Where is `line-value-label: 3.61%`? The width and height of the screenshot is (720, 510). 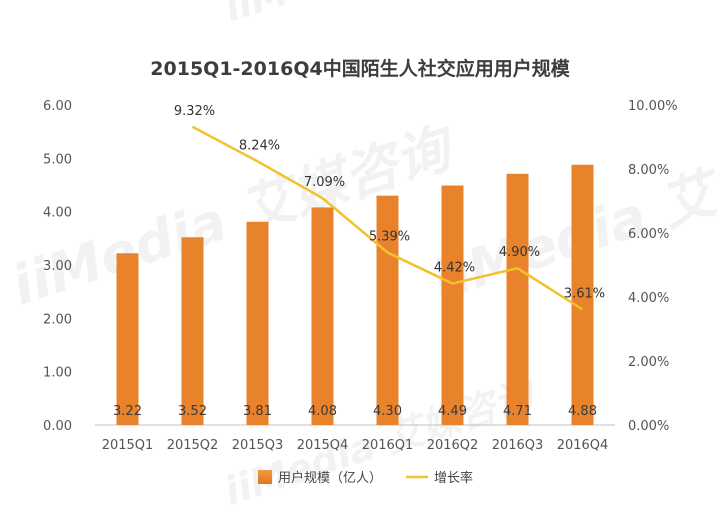
line-value-label: 3.61% is located at coordinates (584, 293).